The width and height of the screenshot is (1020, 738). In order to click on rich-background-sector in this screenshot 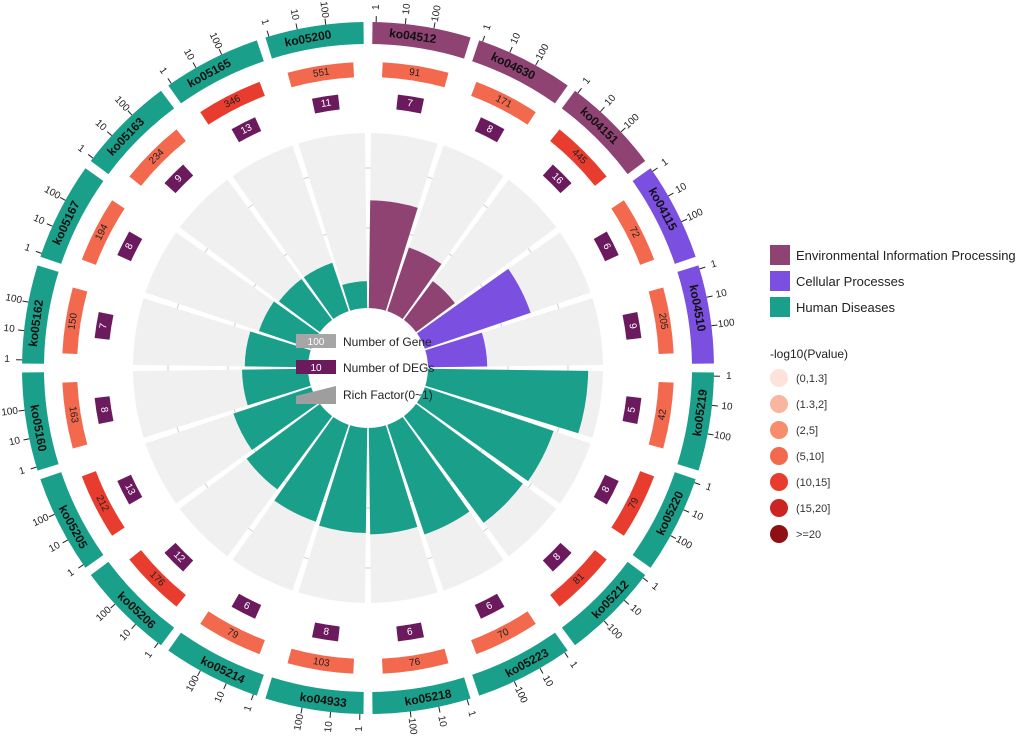, I will do `click(333, 222)`.